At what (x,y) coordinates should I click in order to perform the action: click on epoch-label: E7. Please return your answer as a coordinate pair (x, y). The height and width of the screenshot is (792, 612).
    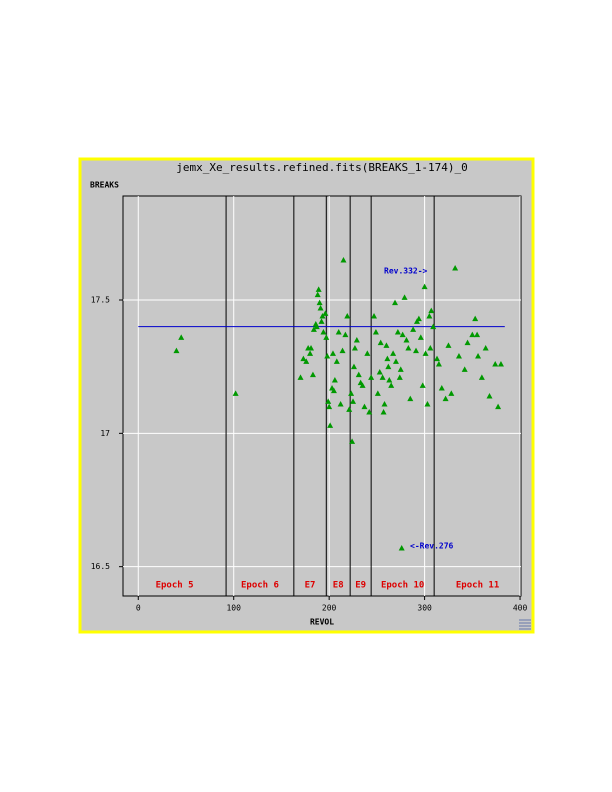
    Looking at the image, I should click on (310, 586).